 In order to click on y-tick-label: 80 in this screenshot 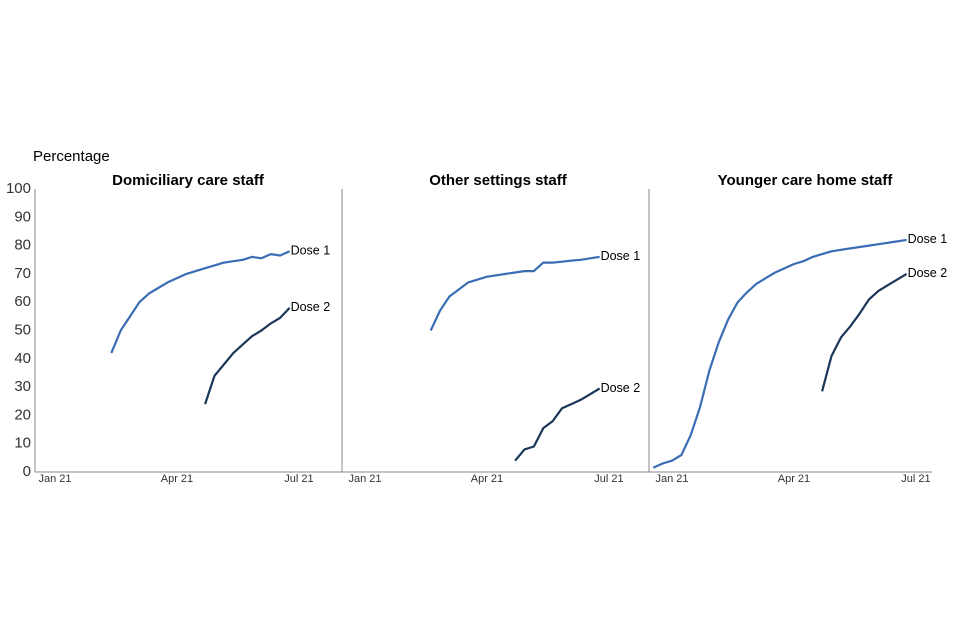, I will do `click(22, 245)`.